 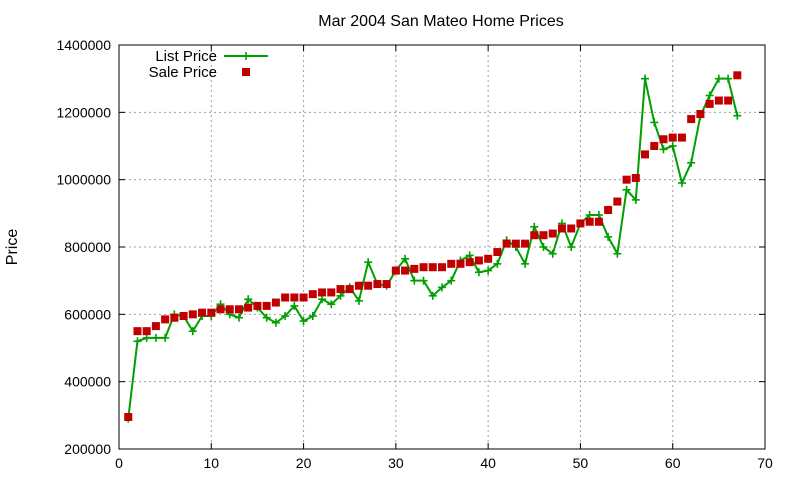 I want to click on y-axis-label: Price, so click(x=12, y=247).